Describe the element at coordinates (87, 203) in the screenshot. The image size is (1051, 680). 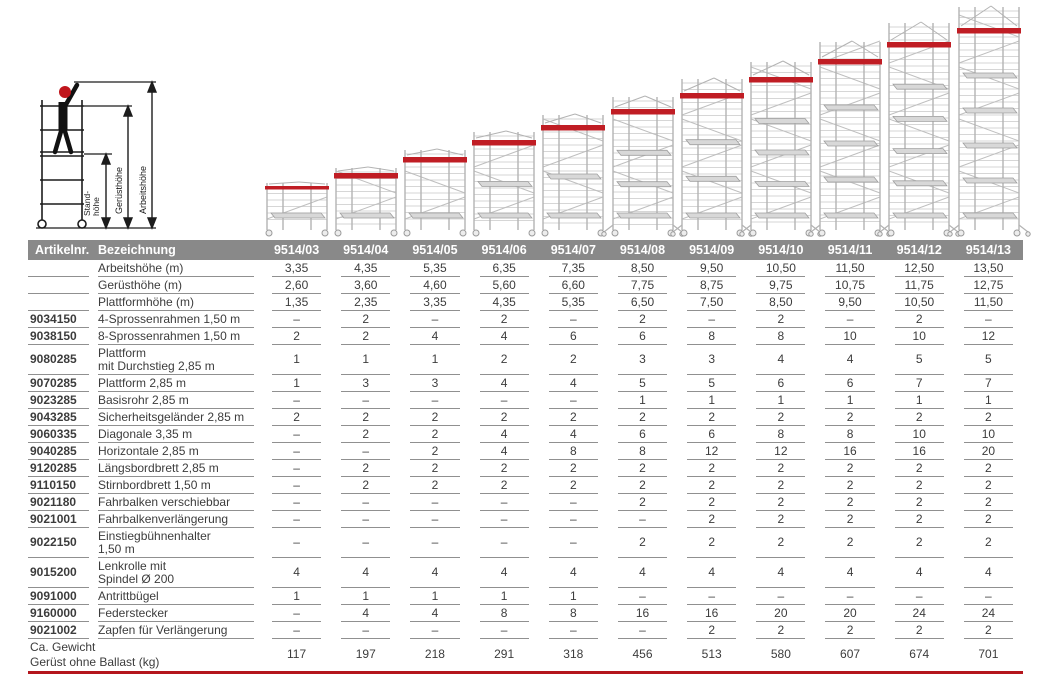
I see `stand-hoehe-label-1: Stand-` at that location.